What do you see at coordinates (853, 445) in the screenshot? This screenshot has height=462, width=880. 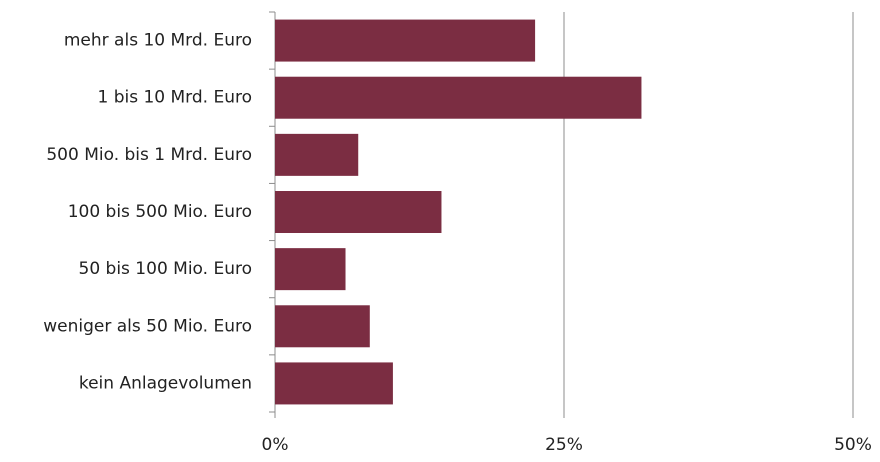 I see `x-tick-label: 50%` at bounding box center [853, 445].